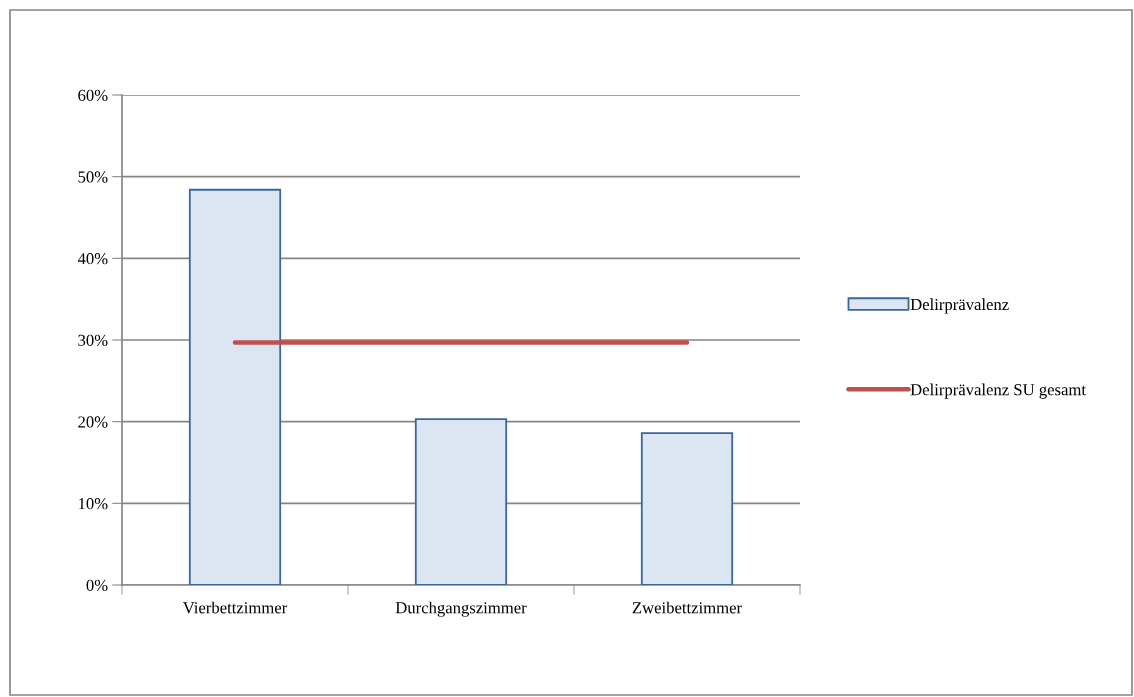 The width and height of the screenshot is (1134, 697). Describe the element at coordinates (93, 340) in the screenshot. I see `y-tick-label: 30%` at that location.